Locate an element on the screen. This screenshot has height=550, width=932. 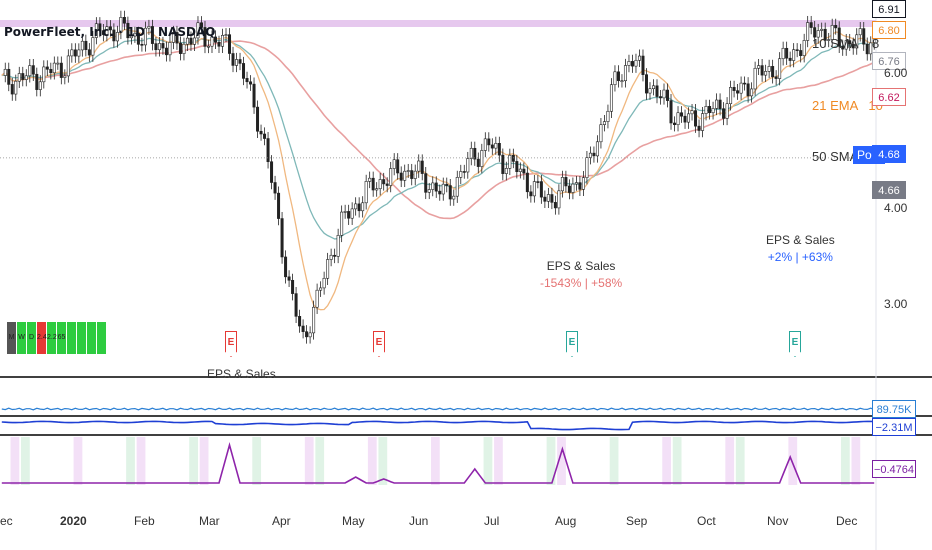
accumulation-line is located at coordinates (438, 425).